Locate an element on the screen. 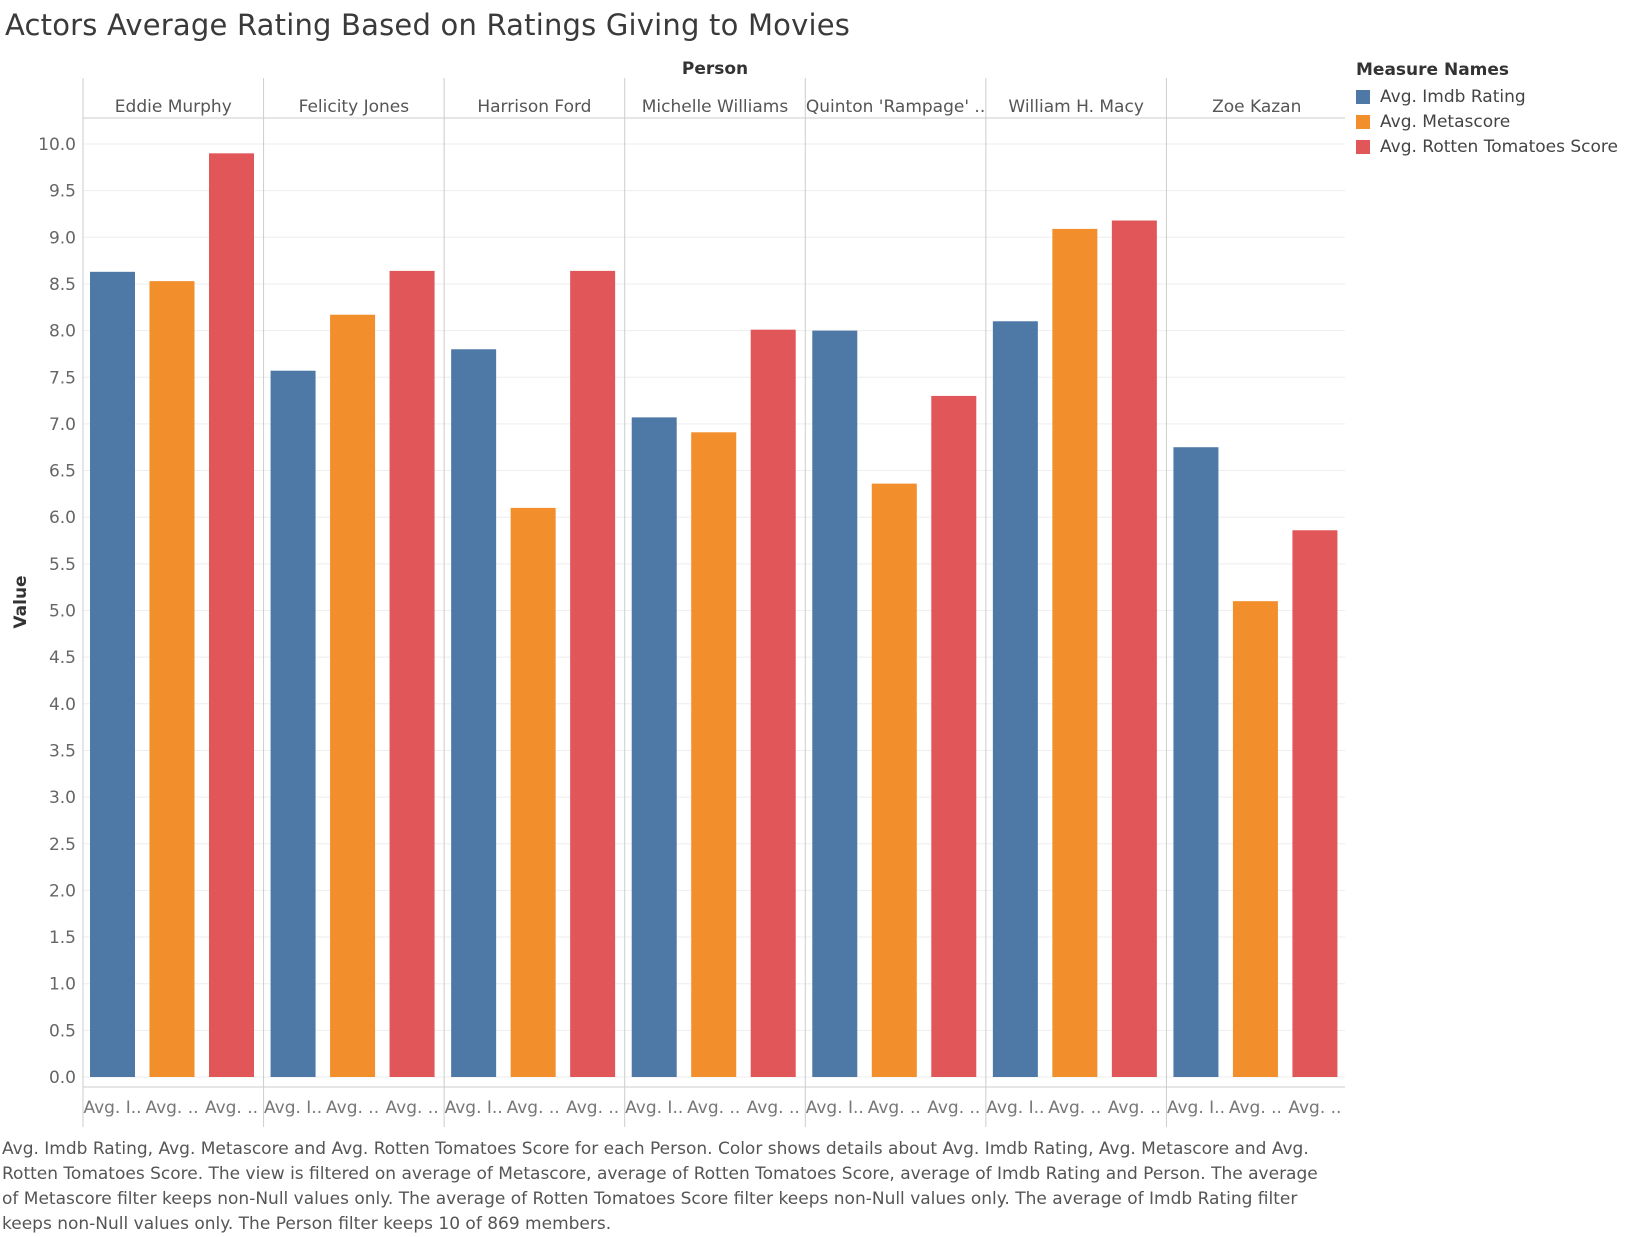 This screenshot has width=1626, height=1237. y-tick-label: 1.0 is located at coordinates (62, 985).